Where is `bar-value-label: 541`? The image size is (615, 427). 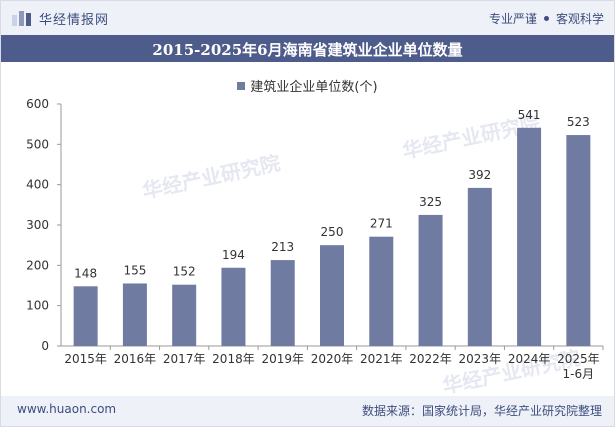 bar-value-label: 541 is located at coordinates (529, 115).